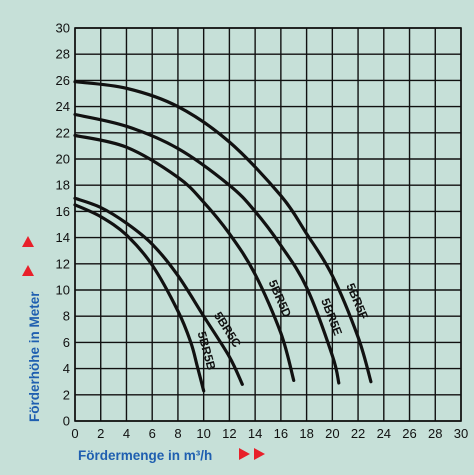  I want to click on x-tick-labels: 0 2 4 6 8 10 12 14 16 18 20 22 24 26 28 30, so click(269, 433).